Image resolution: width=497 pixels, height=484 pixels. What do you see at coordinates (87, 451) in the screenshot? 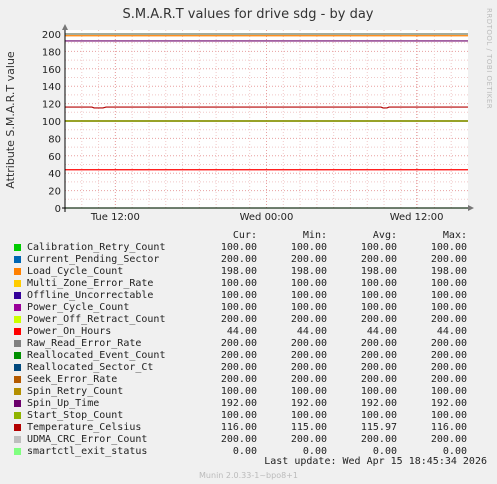
I see `legend-series-name: smartctl_exit_status` at bounding box center [87, 451].